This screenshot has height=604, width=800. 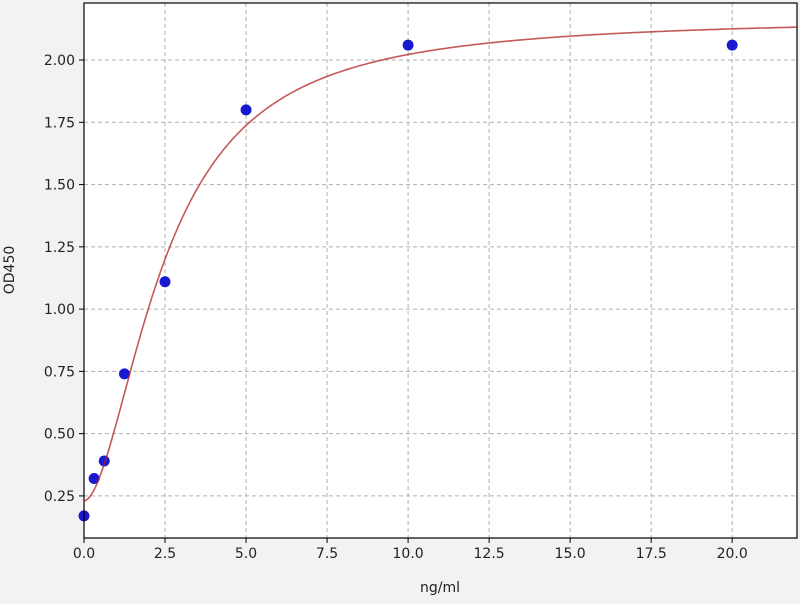 I want to click on x-tick-label: 12.5, so click(x=489, y=554).